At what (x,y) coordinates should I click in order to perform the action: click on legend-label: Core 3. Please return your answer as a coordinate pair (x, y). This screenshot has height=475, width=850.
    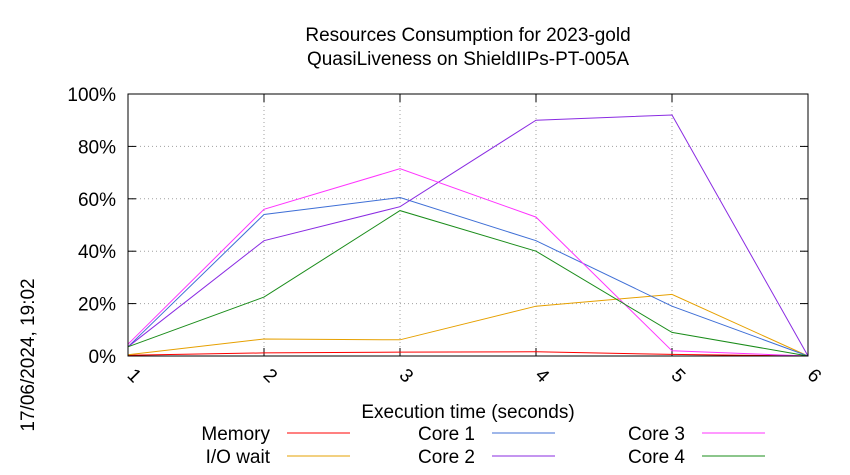
    Looking at the image, I should click on (656, 434).